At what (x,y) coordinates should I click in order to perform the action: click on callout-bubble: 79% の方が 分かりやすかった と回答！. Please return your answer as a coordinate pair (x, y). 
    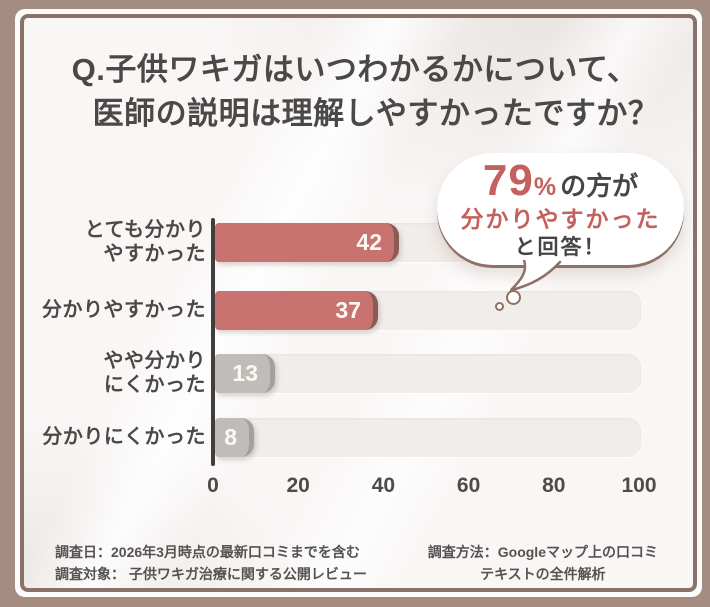
    Looking at the image, I should click on (560, 209).